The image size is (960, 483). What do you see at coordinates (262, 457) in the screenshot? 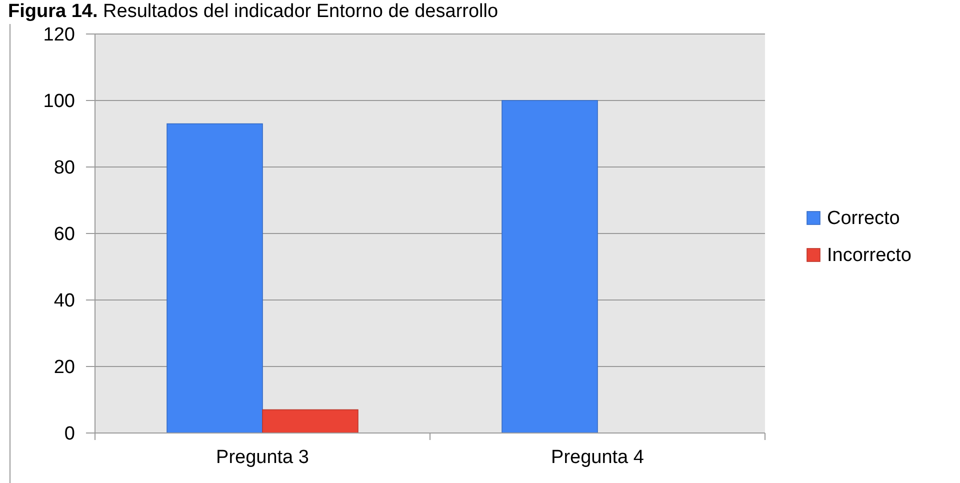
I see `x-tick-label: Pregunta 3` at bounding box center [262, 457].